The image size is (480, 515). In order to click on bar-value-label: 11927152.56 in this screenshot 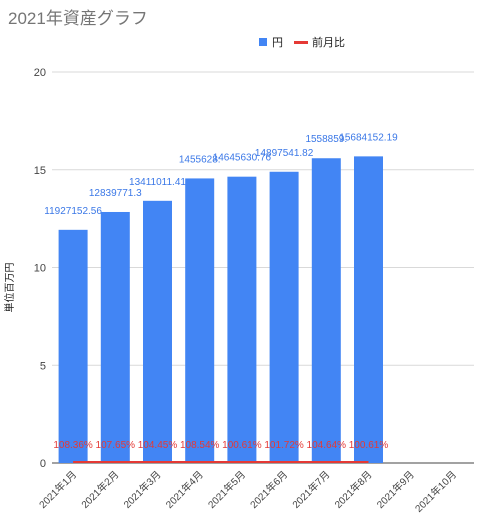, I will do `click(73, 211)`.